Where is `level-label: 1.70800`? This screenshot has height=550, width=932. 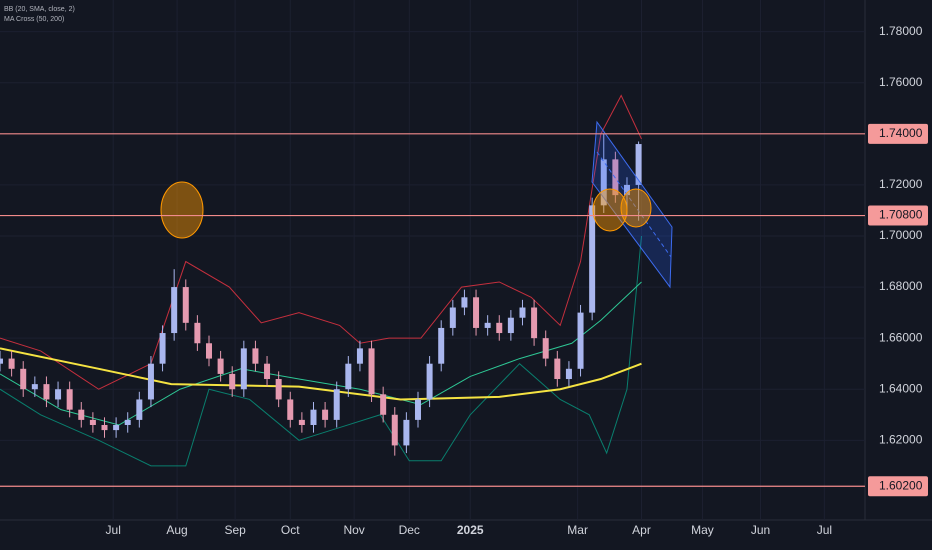 level-label: 1.70800 is located at coordinates (901, 215).